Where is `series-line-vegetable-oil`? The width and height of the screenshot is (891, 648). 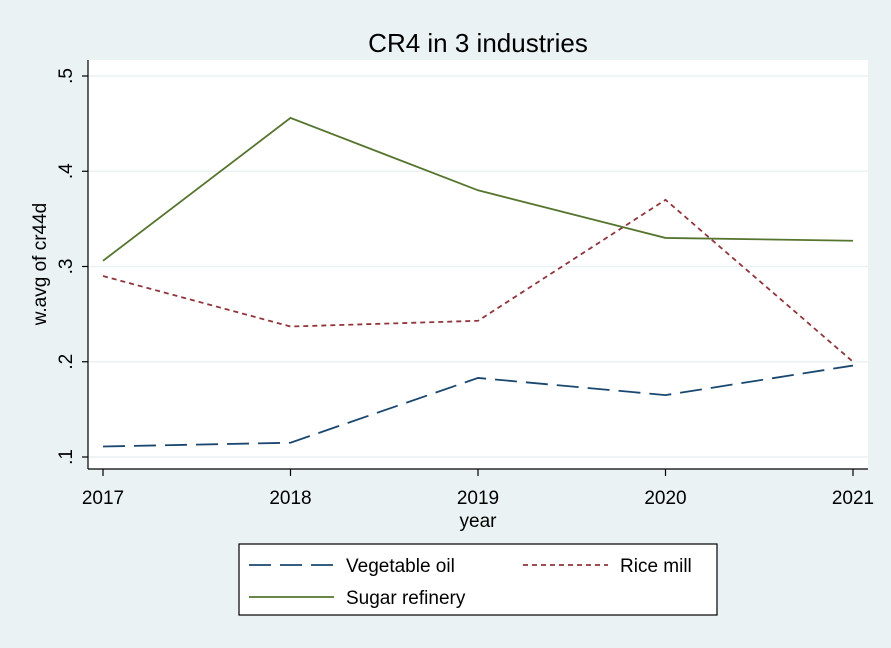
series-line-vegetable-oil is located at coordinates (478, 406).